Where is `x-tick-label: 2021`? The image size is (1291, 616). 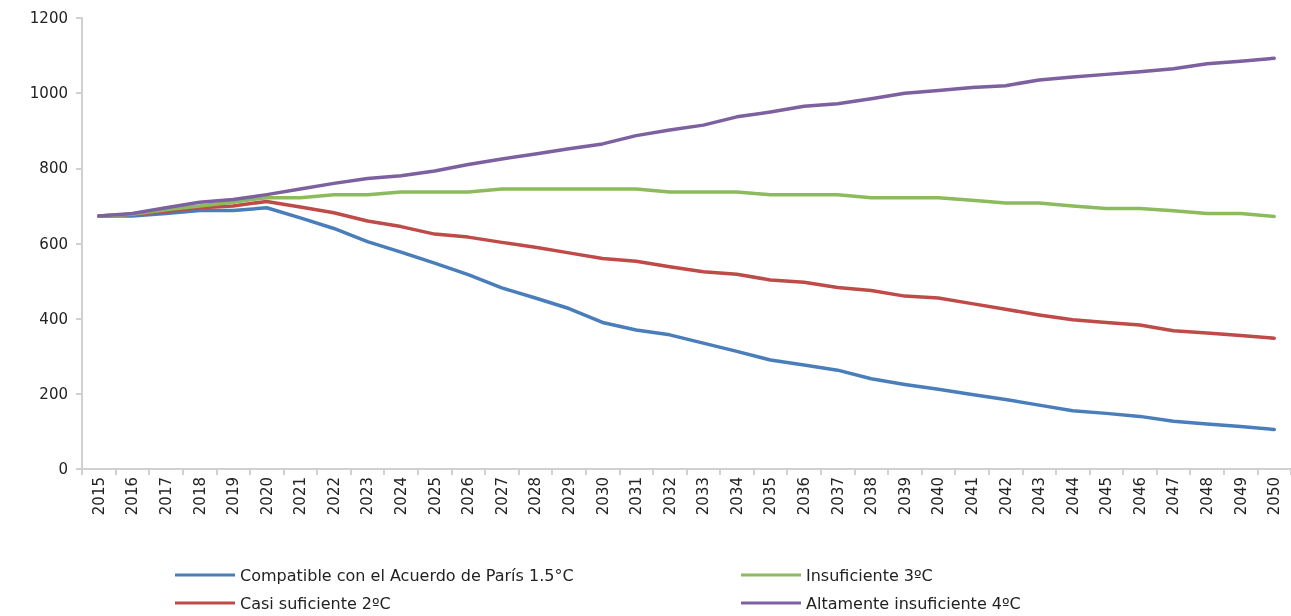 x-tick-label: 2021 is located at coordinates (300, 496).